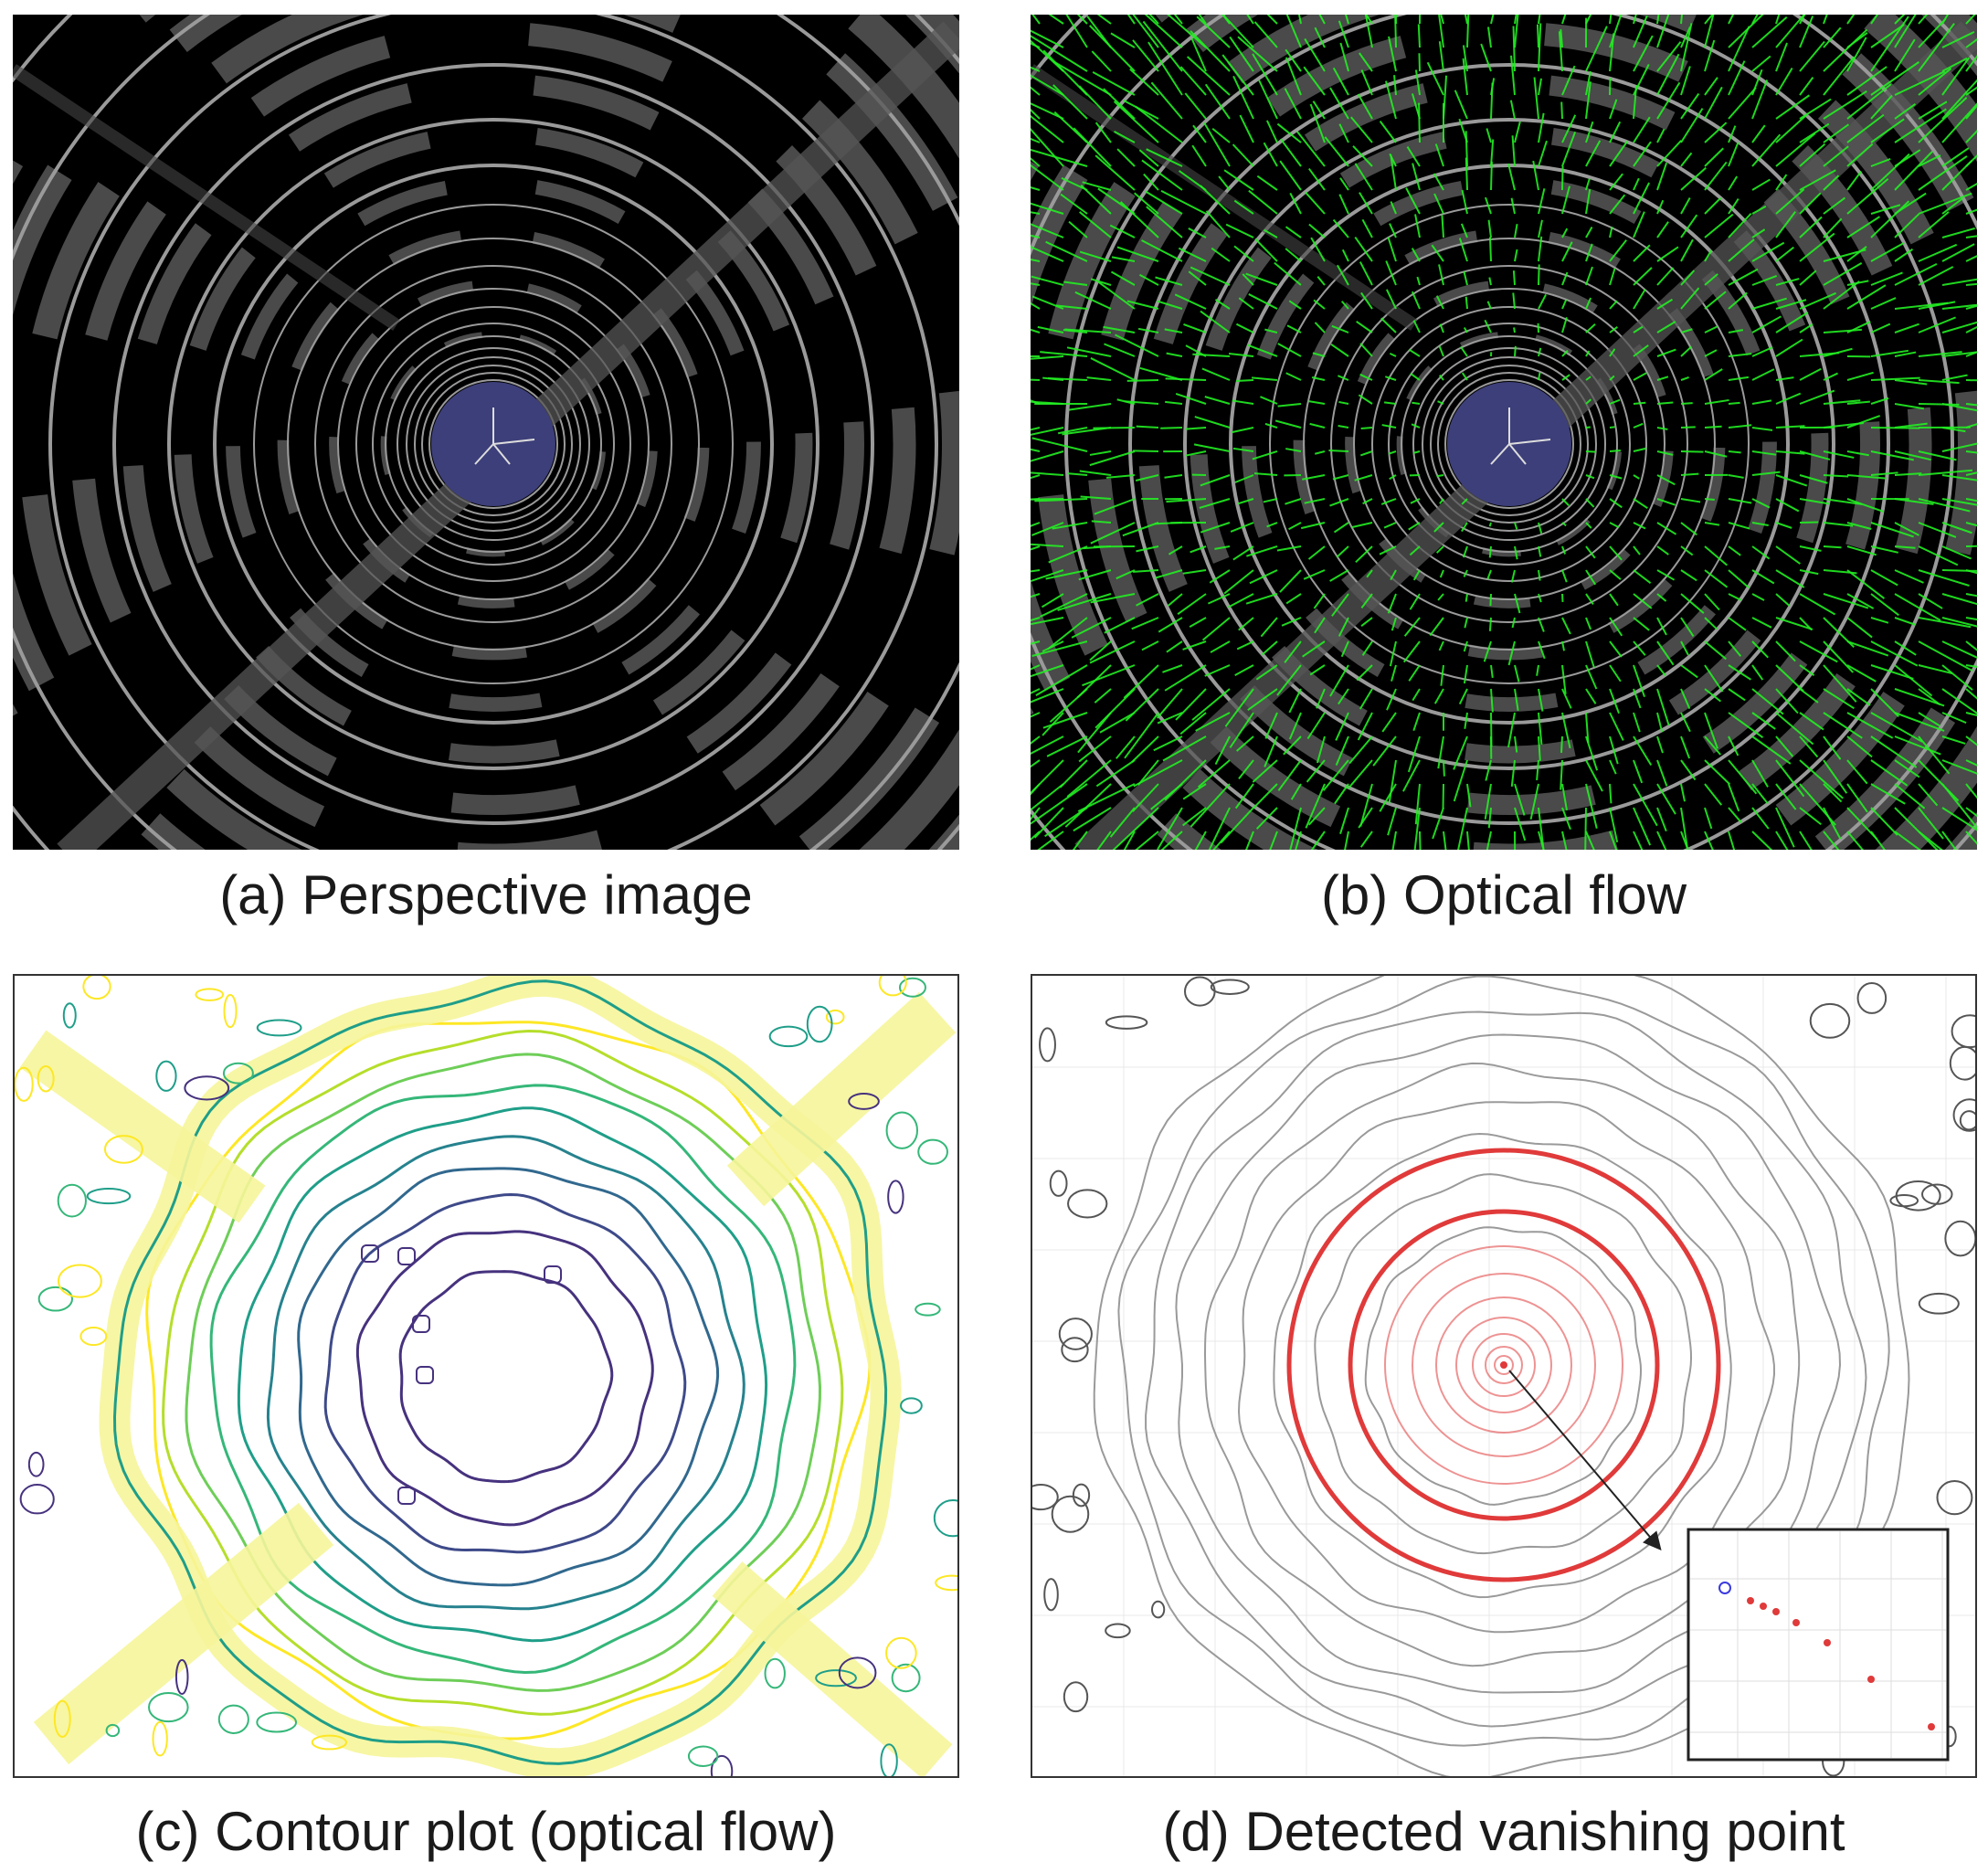 This screenshot has width=1988, height=1873. Describe the element at coordinates (494, 444) in the screenshot. I see `tunnel-ring` at that location.